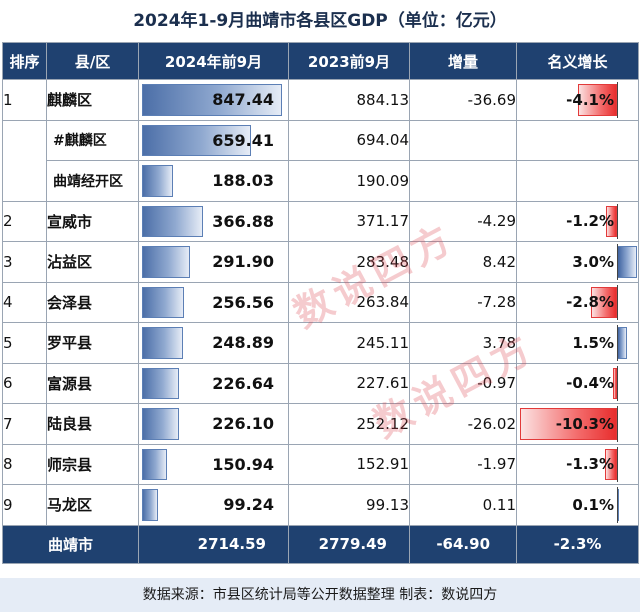 This screenshot has height=612, width=640. What do you see at coordinates (24, 221) in the screenshot?
I see `rank-cell: 2` at bounding box center [24, 221].